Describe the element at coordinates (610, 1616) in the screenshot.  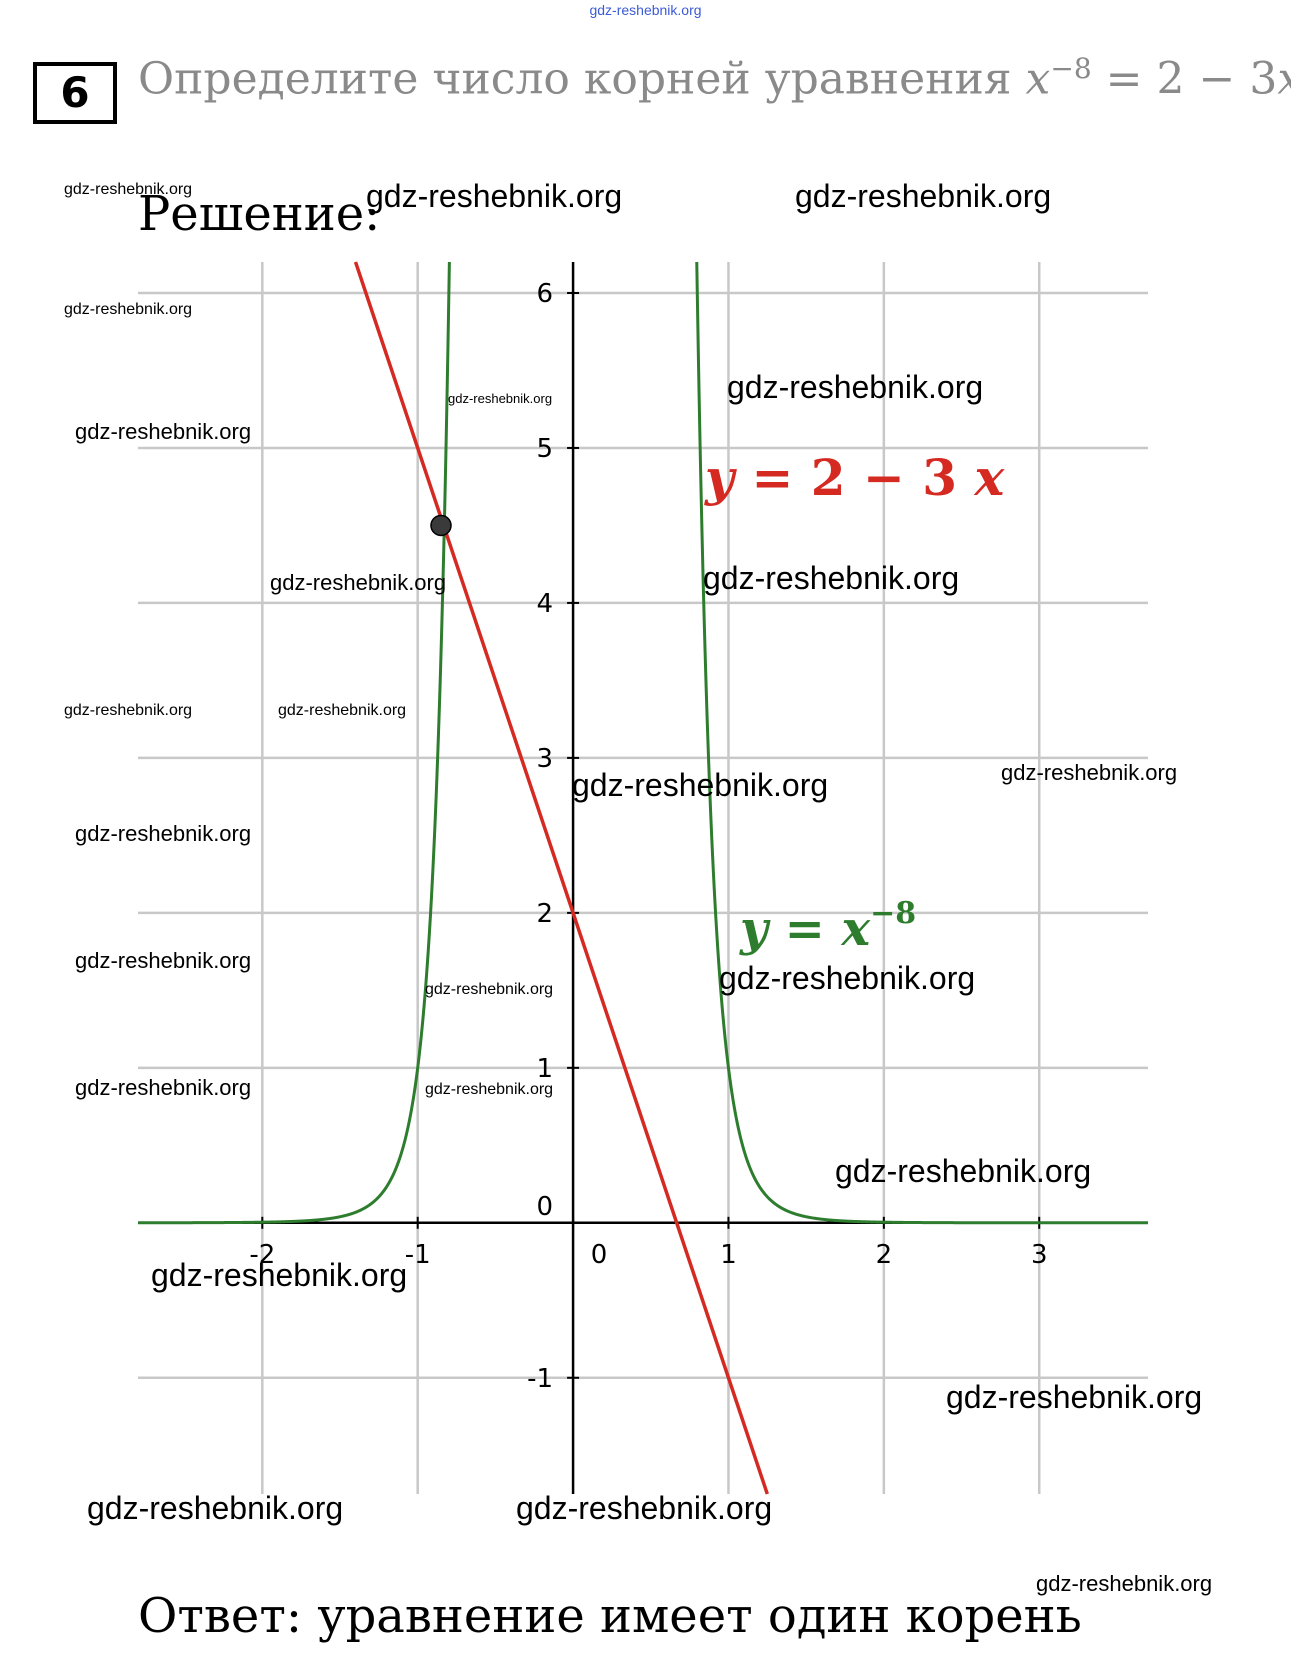
I see `answer-text: Ответ: уравнение имеет один корень` at that location.